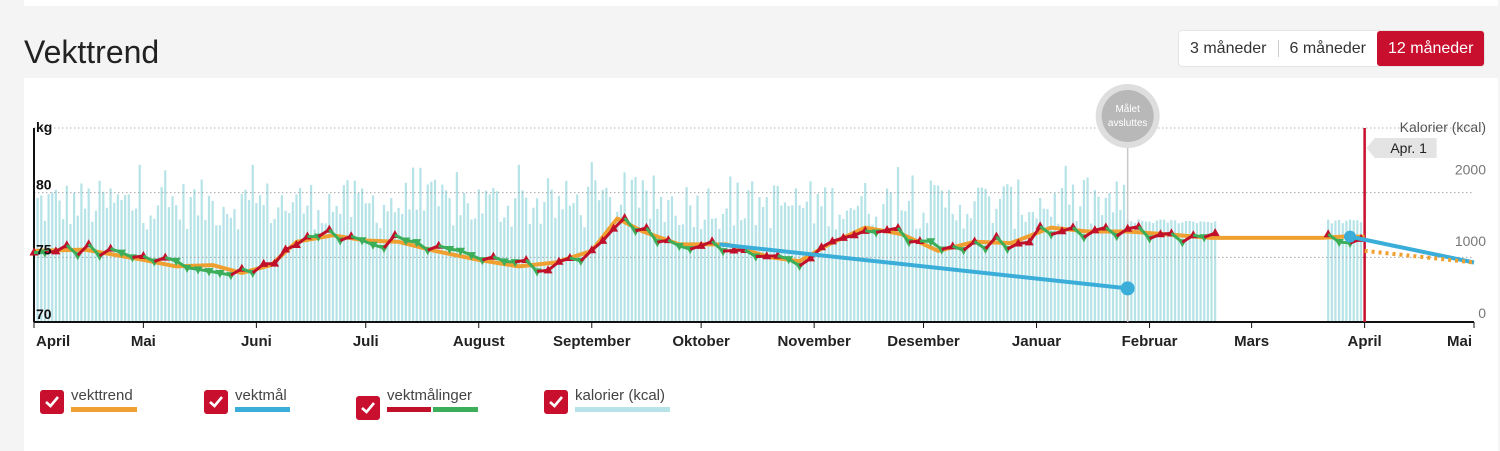 Image resolution: width=1500 pixels, height=451 pixels. Describe the element at coordinates (1459, 341) in the screenshot. I see `x-tick-label: Mai` at that location.